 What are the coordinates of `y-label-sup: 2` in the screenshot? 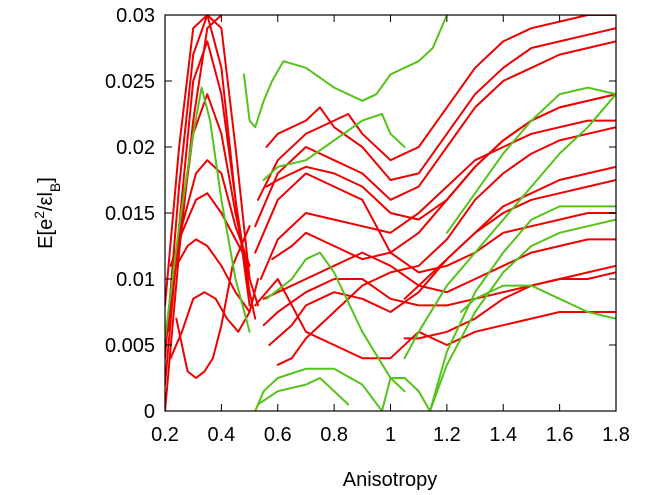 It's located at (39, 215).